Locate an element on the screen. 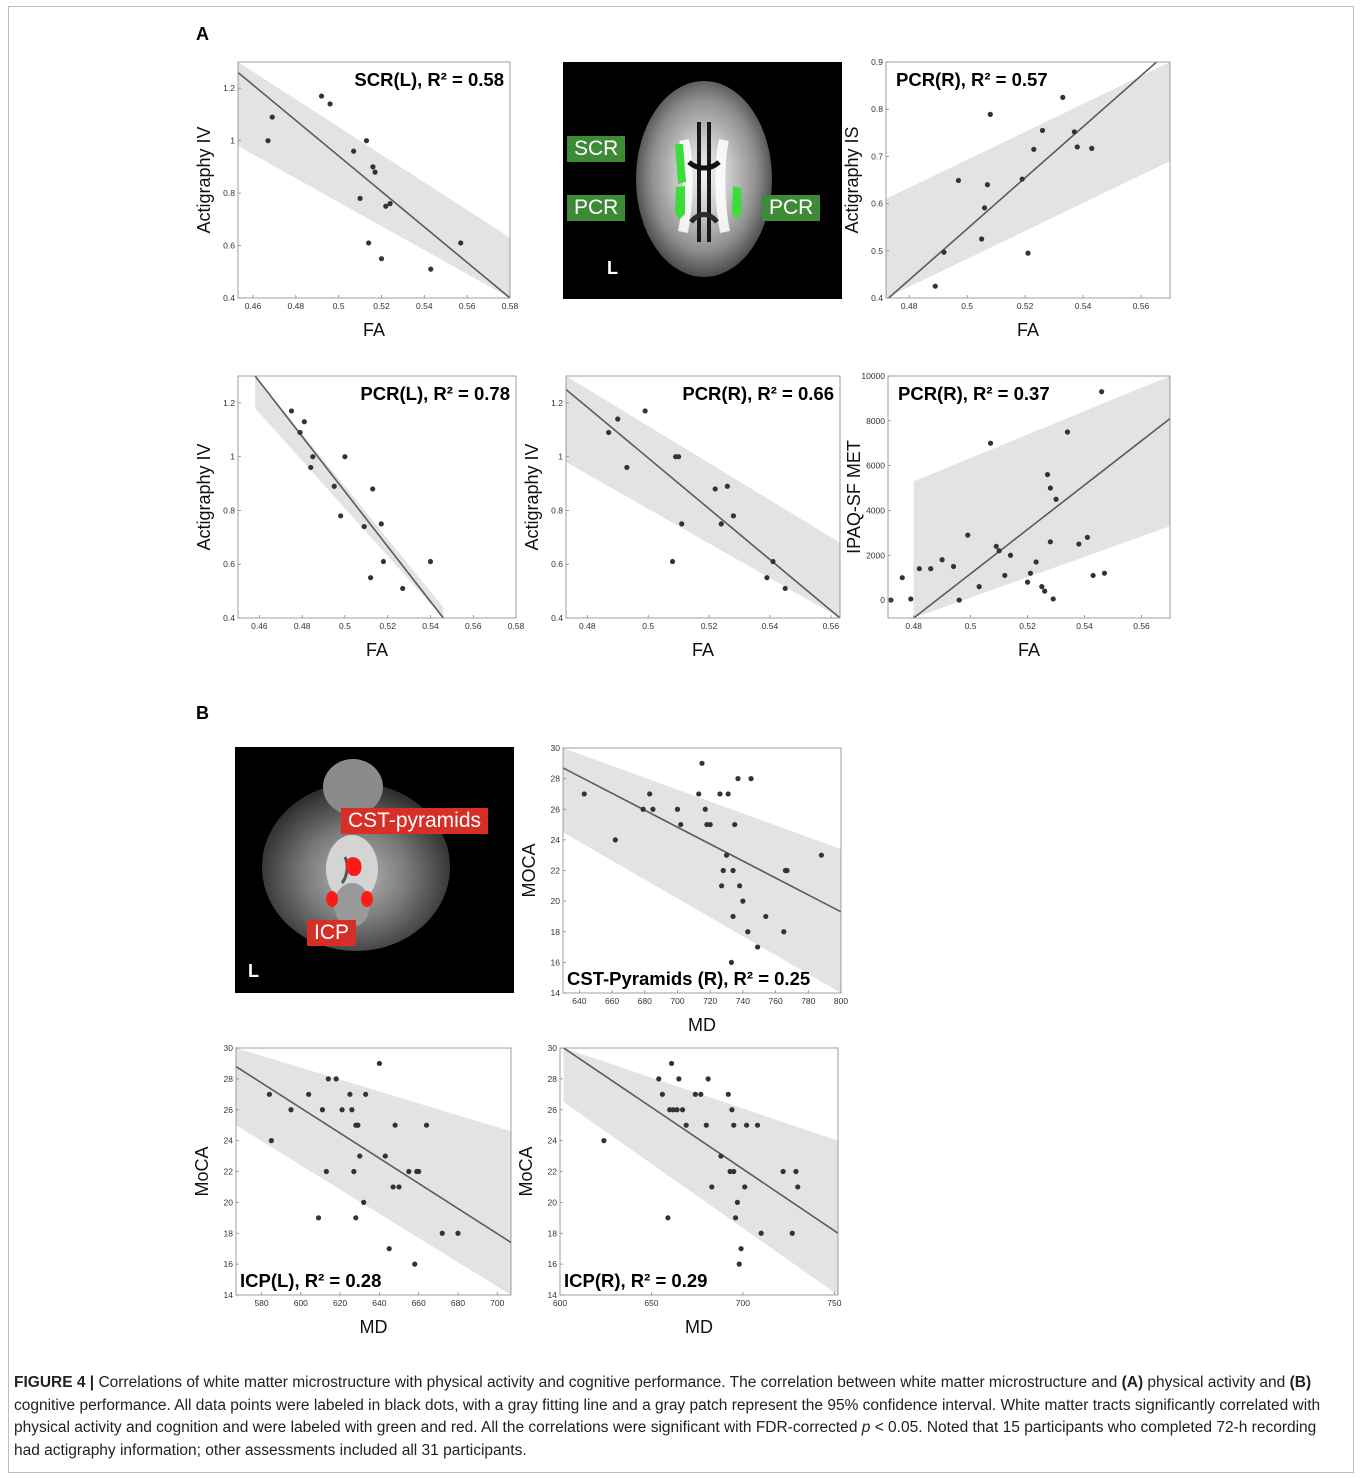 The width and height of the screenshot is (1360, 1479). y-axis-label: MOCA is located at coordinates (529, 871).